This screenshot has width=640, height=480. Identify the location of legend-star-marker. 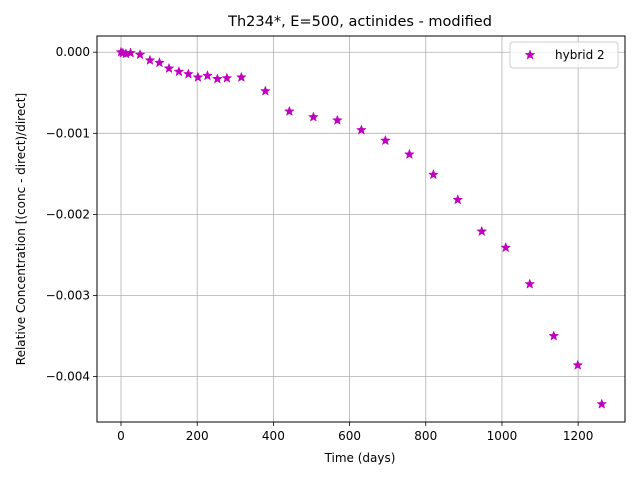
(530, 54).